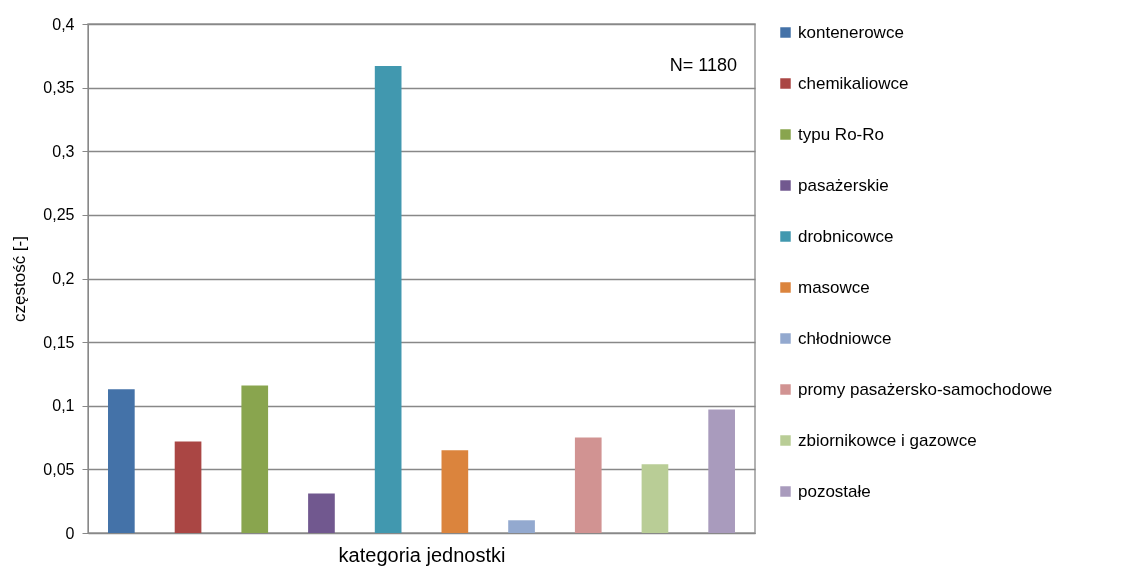  I want to click on legend-label: typu Ro-Ro, so click(841, 134).